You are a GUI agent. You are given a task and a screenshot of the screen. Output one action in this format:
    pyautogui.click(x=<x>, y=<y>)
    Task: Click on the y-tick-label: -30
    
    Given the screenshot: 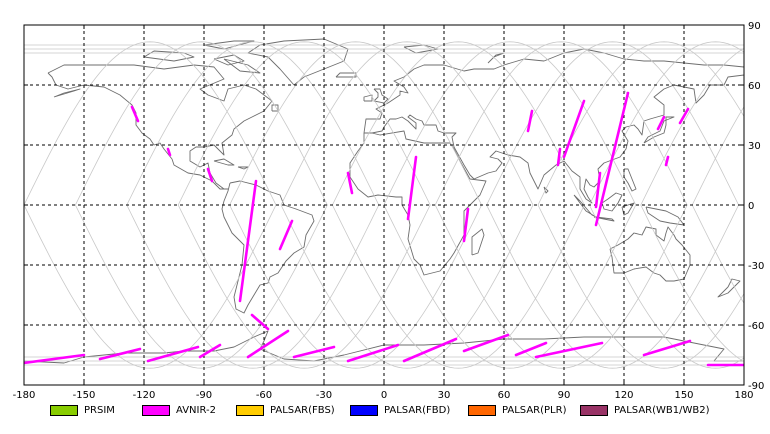 What is the action you would take?
    pyautogui.click(x=756, y=266)
    